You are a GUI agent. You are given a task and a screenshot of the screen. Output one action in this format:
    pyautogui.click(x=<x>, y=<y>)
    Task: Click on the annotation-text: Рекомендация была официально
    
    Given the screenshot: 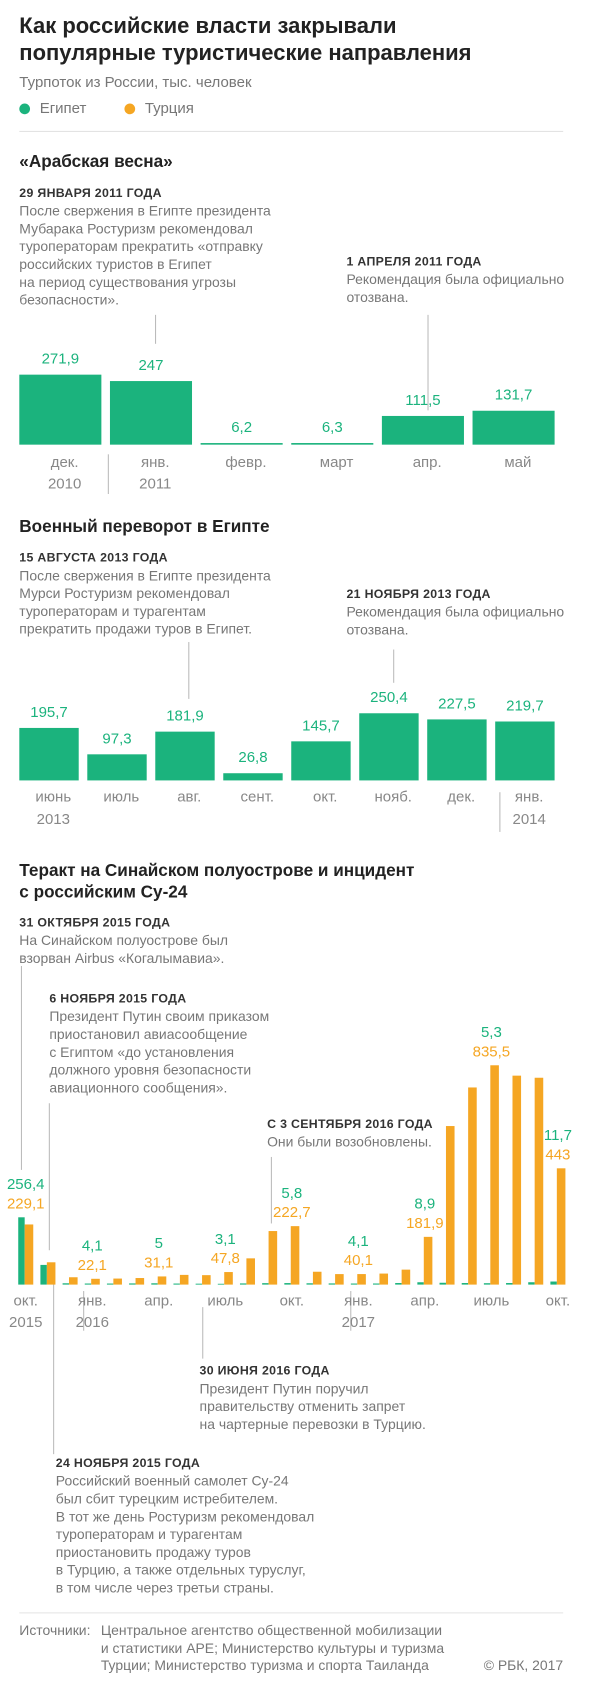 What is the action you would take?
    pyautogui.click(x=455, y=612)
    